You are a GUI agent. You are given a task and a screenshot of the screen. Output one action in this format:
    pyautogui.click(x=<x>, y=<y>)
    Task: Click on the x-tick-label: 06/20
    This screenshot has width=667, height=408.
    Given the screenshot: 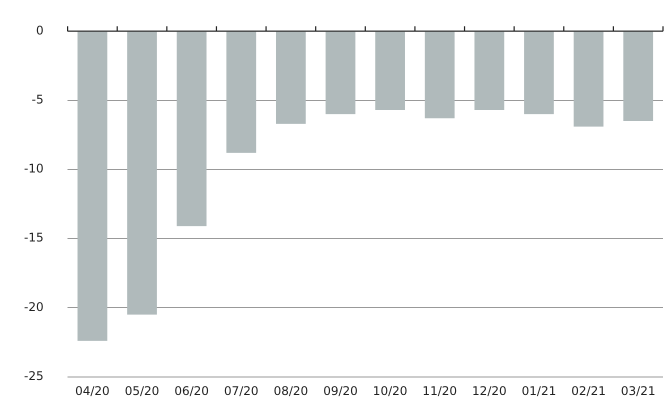 What is the action you would take?
    pyautogui.click(x=191, y=391)
    